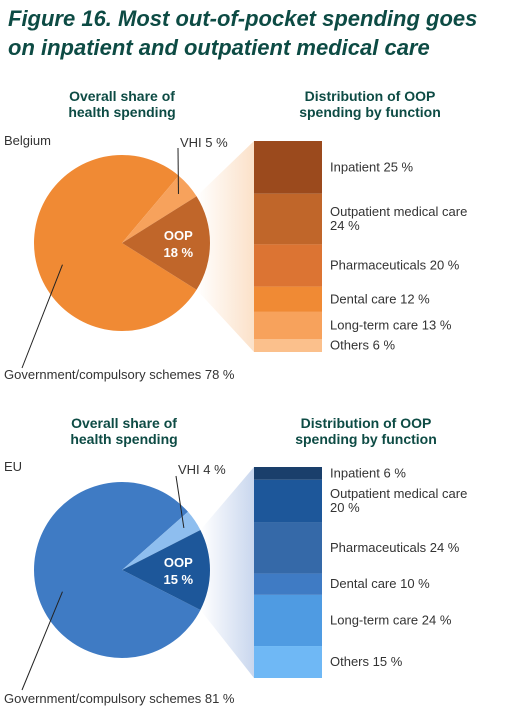 The height and width of the screenshot is (709, 516). Describe the element at coordinates (395, 264) in the screenshot. I see `belgium-bar-segment-label-2: Pharmaceuticals 20 %` at that location.